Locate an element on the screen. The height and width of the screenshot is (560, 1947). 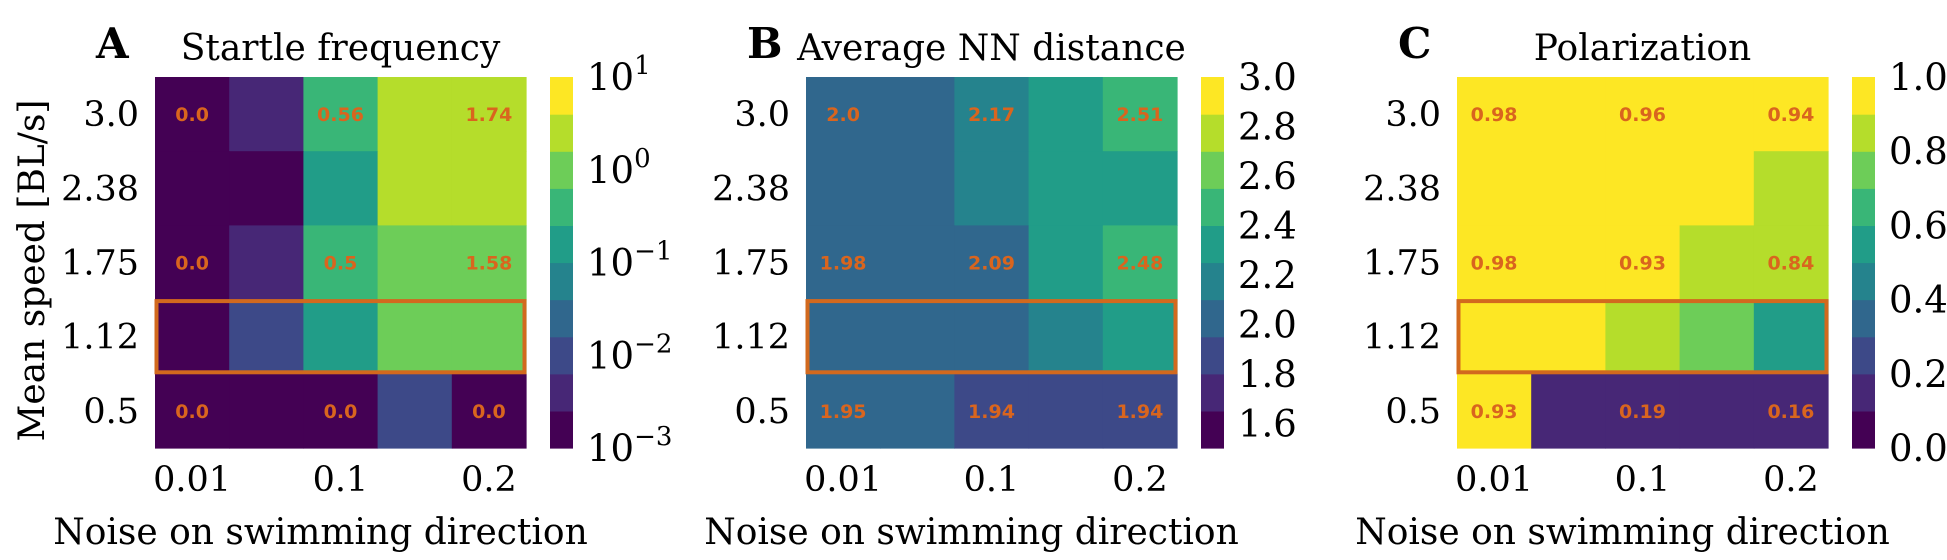
colorbar-tick-label: 10¹ is located at coordinates (619, 75).